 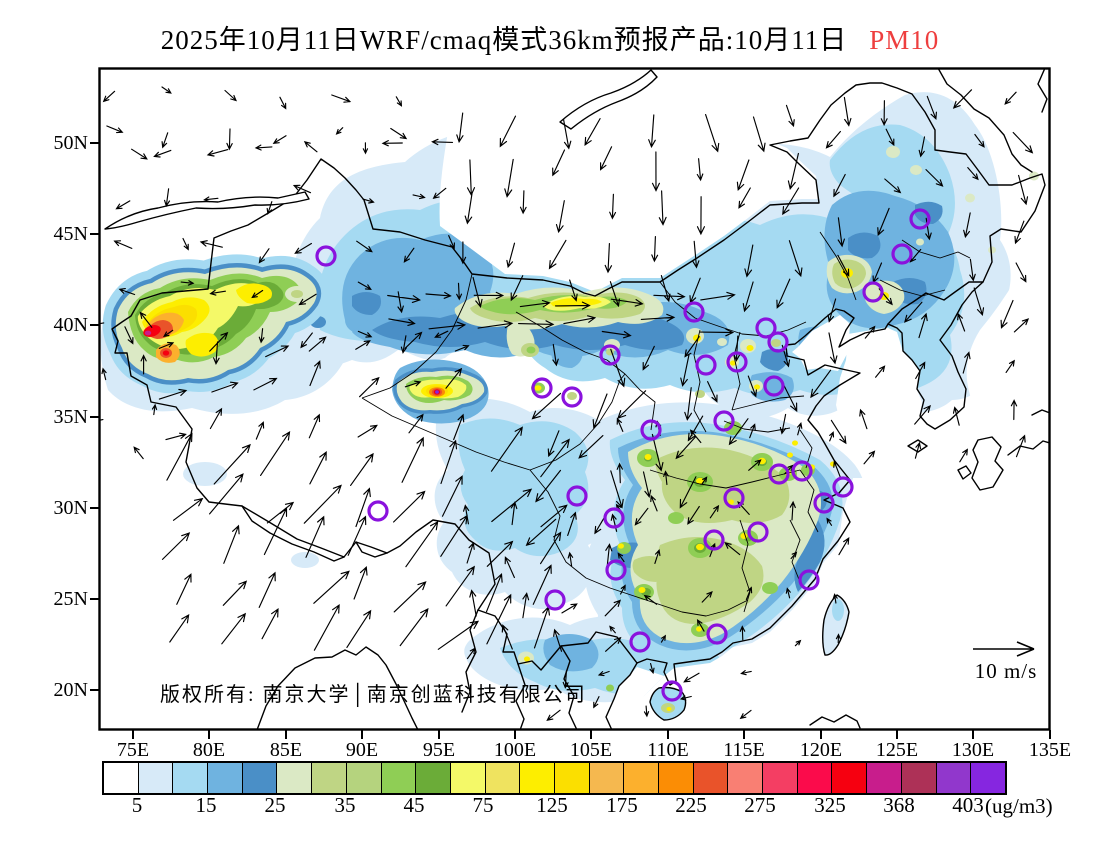 What do you see at coordinates (70, 234) in the screenshot?
I see `lat-label-45N: 45N` at bounding box center [70, 234].